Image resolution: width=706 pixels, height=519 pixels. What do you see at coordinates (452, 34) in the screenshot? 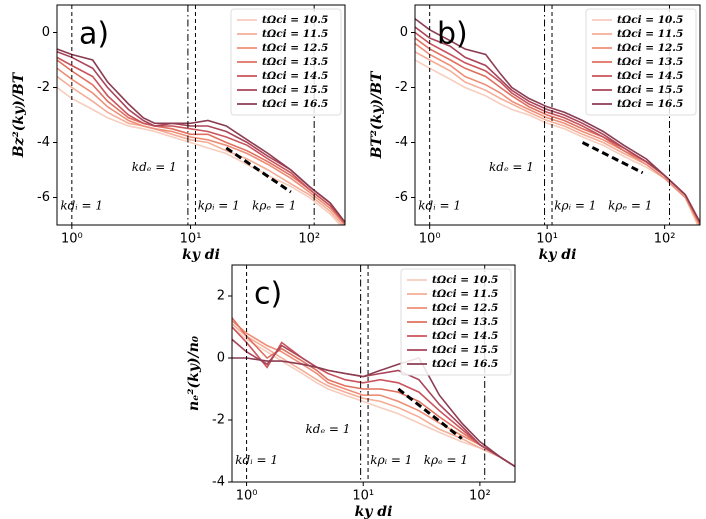
I see `panel-title: b)` at bounding box center [452, 34].